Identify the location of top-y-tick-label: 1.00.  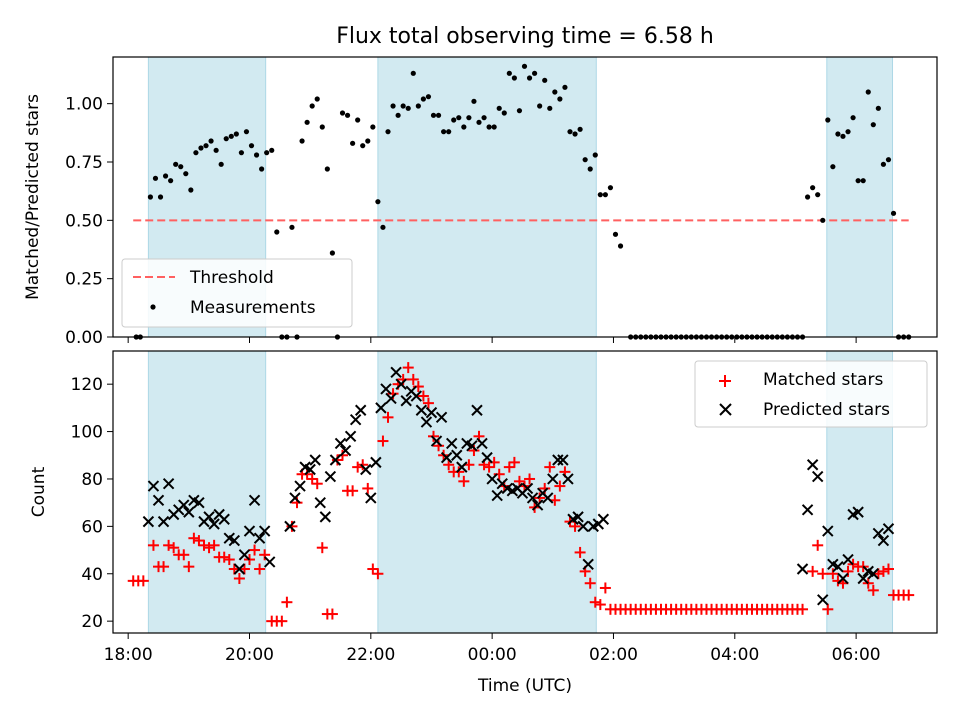
(84, 105).